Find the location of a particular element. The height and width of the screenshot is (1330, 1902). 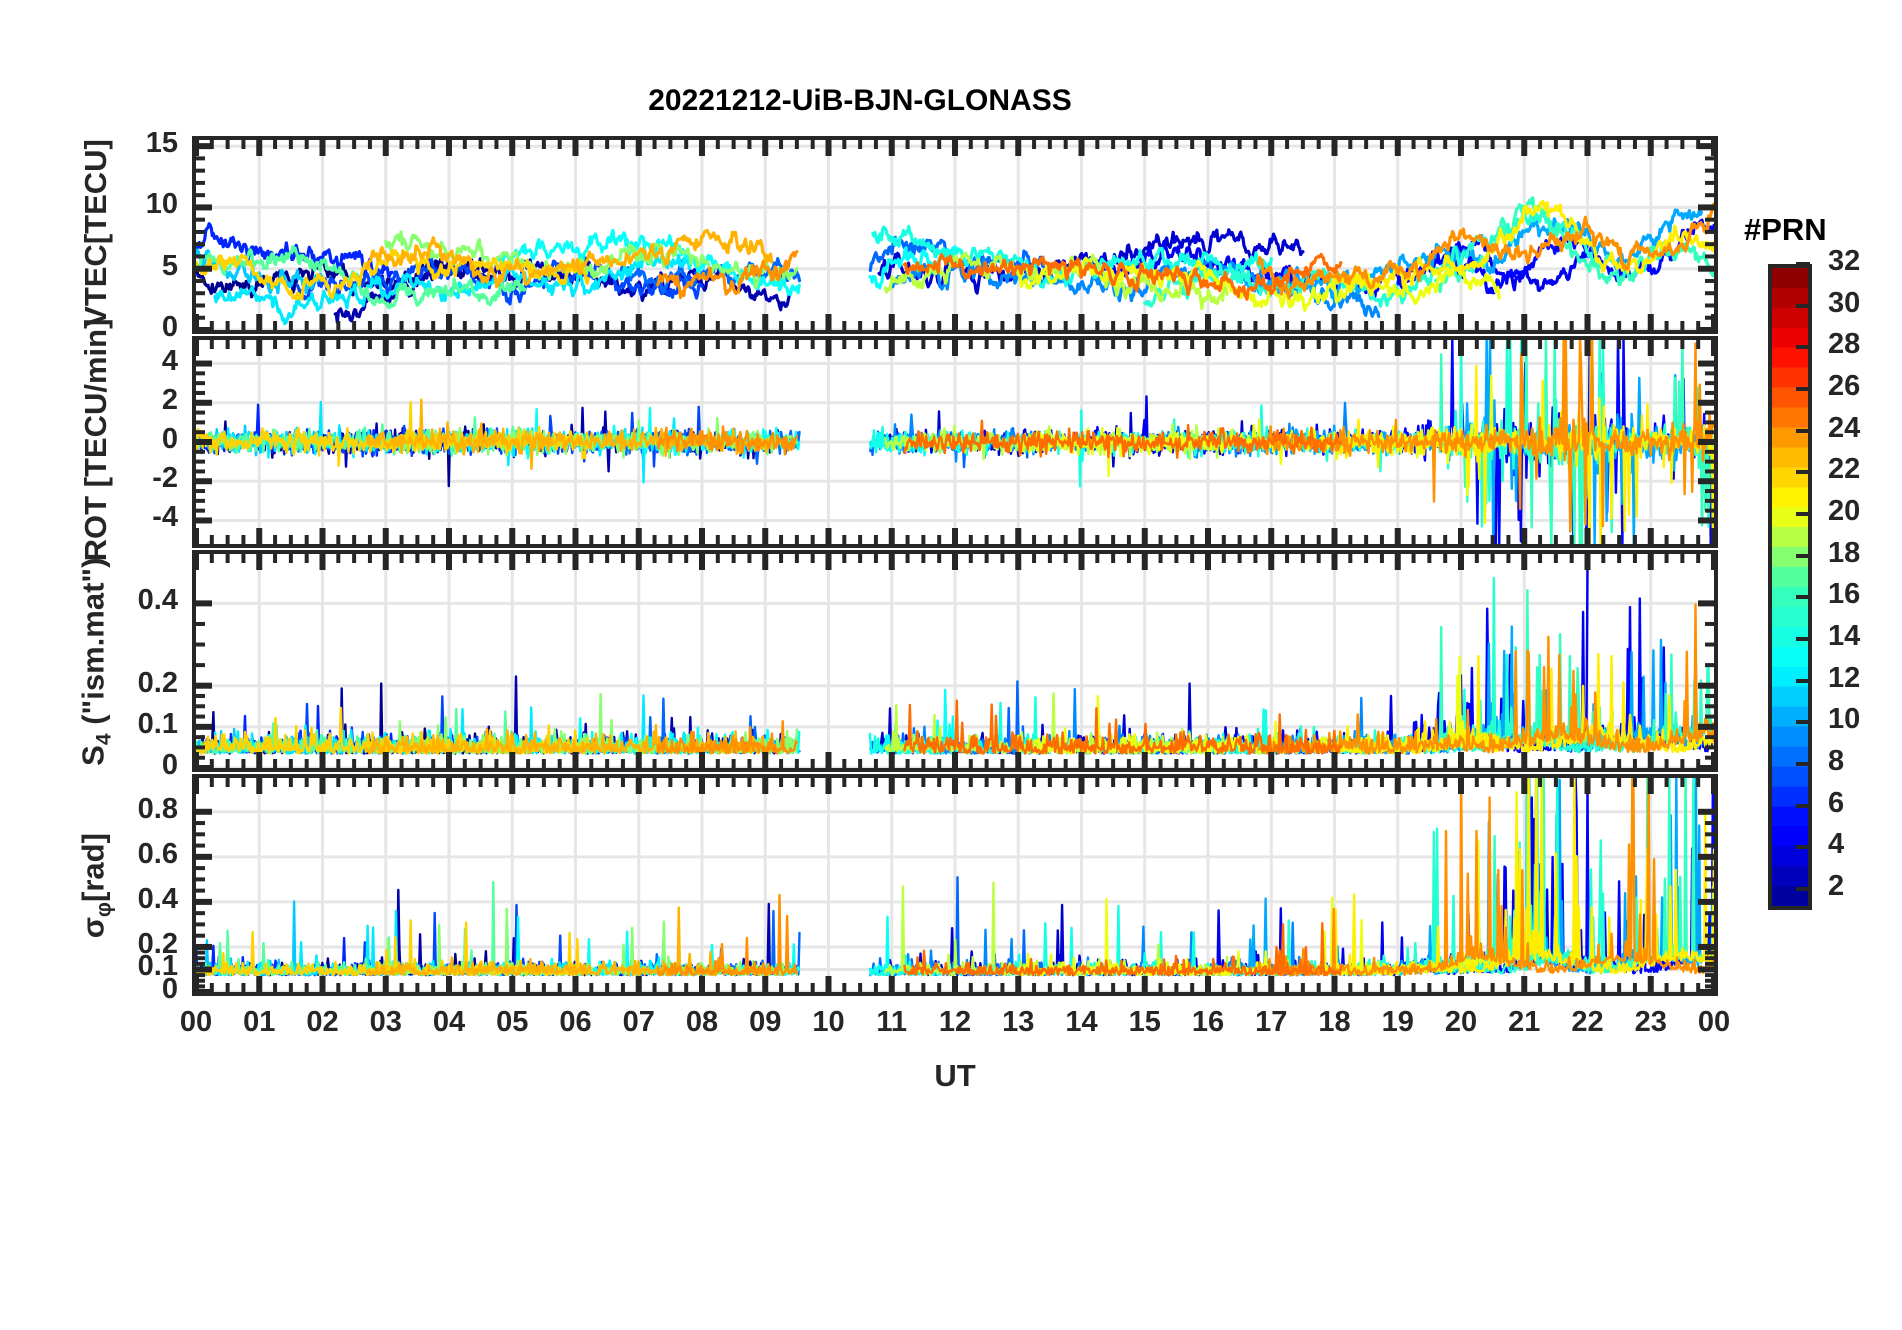

x-tick-label-7: 07 is located at coordinates (638, 1022).